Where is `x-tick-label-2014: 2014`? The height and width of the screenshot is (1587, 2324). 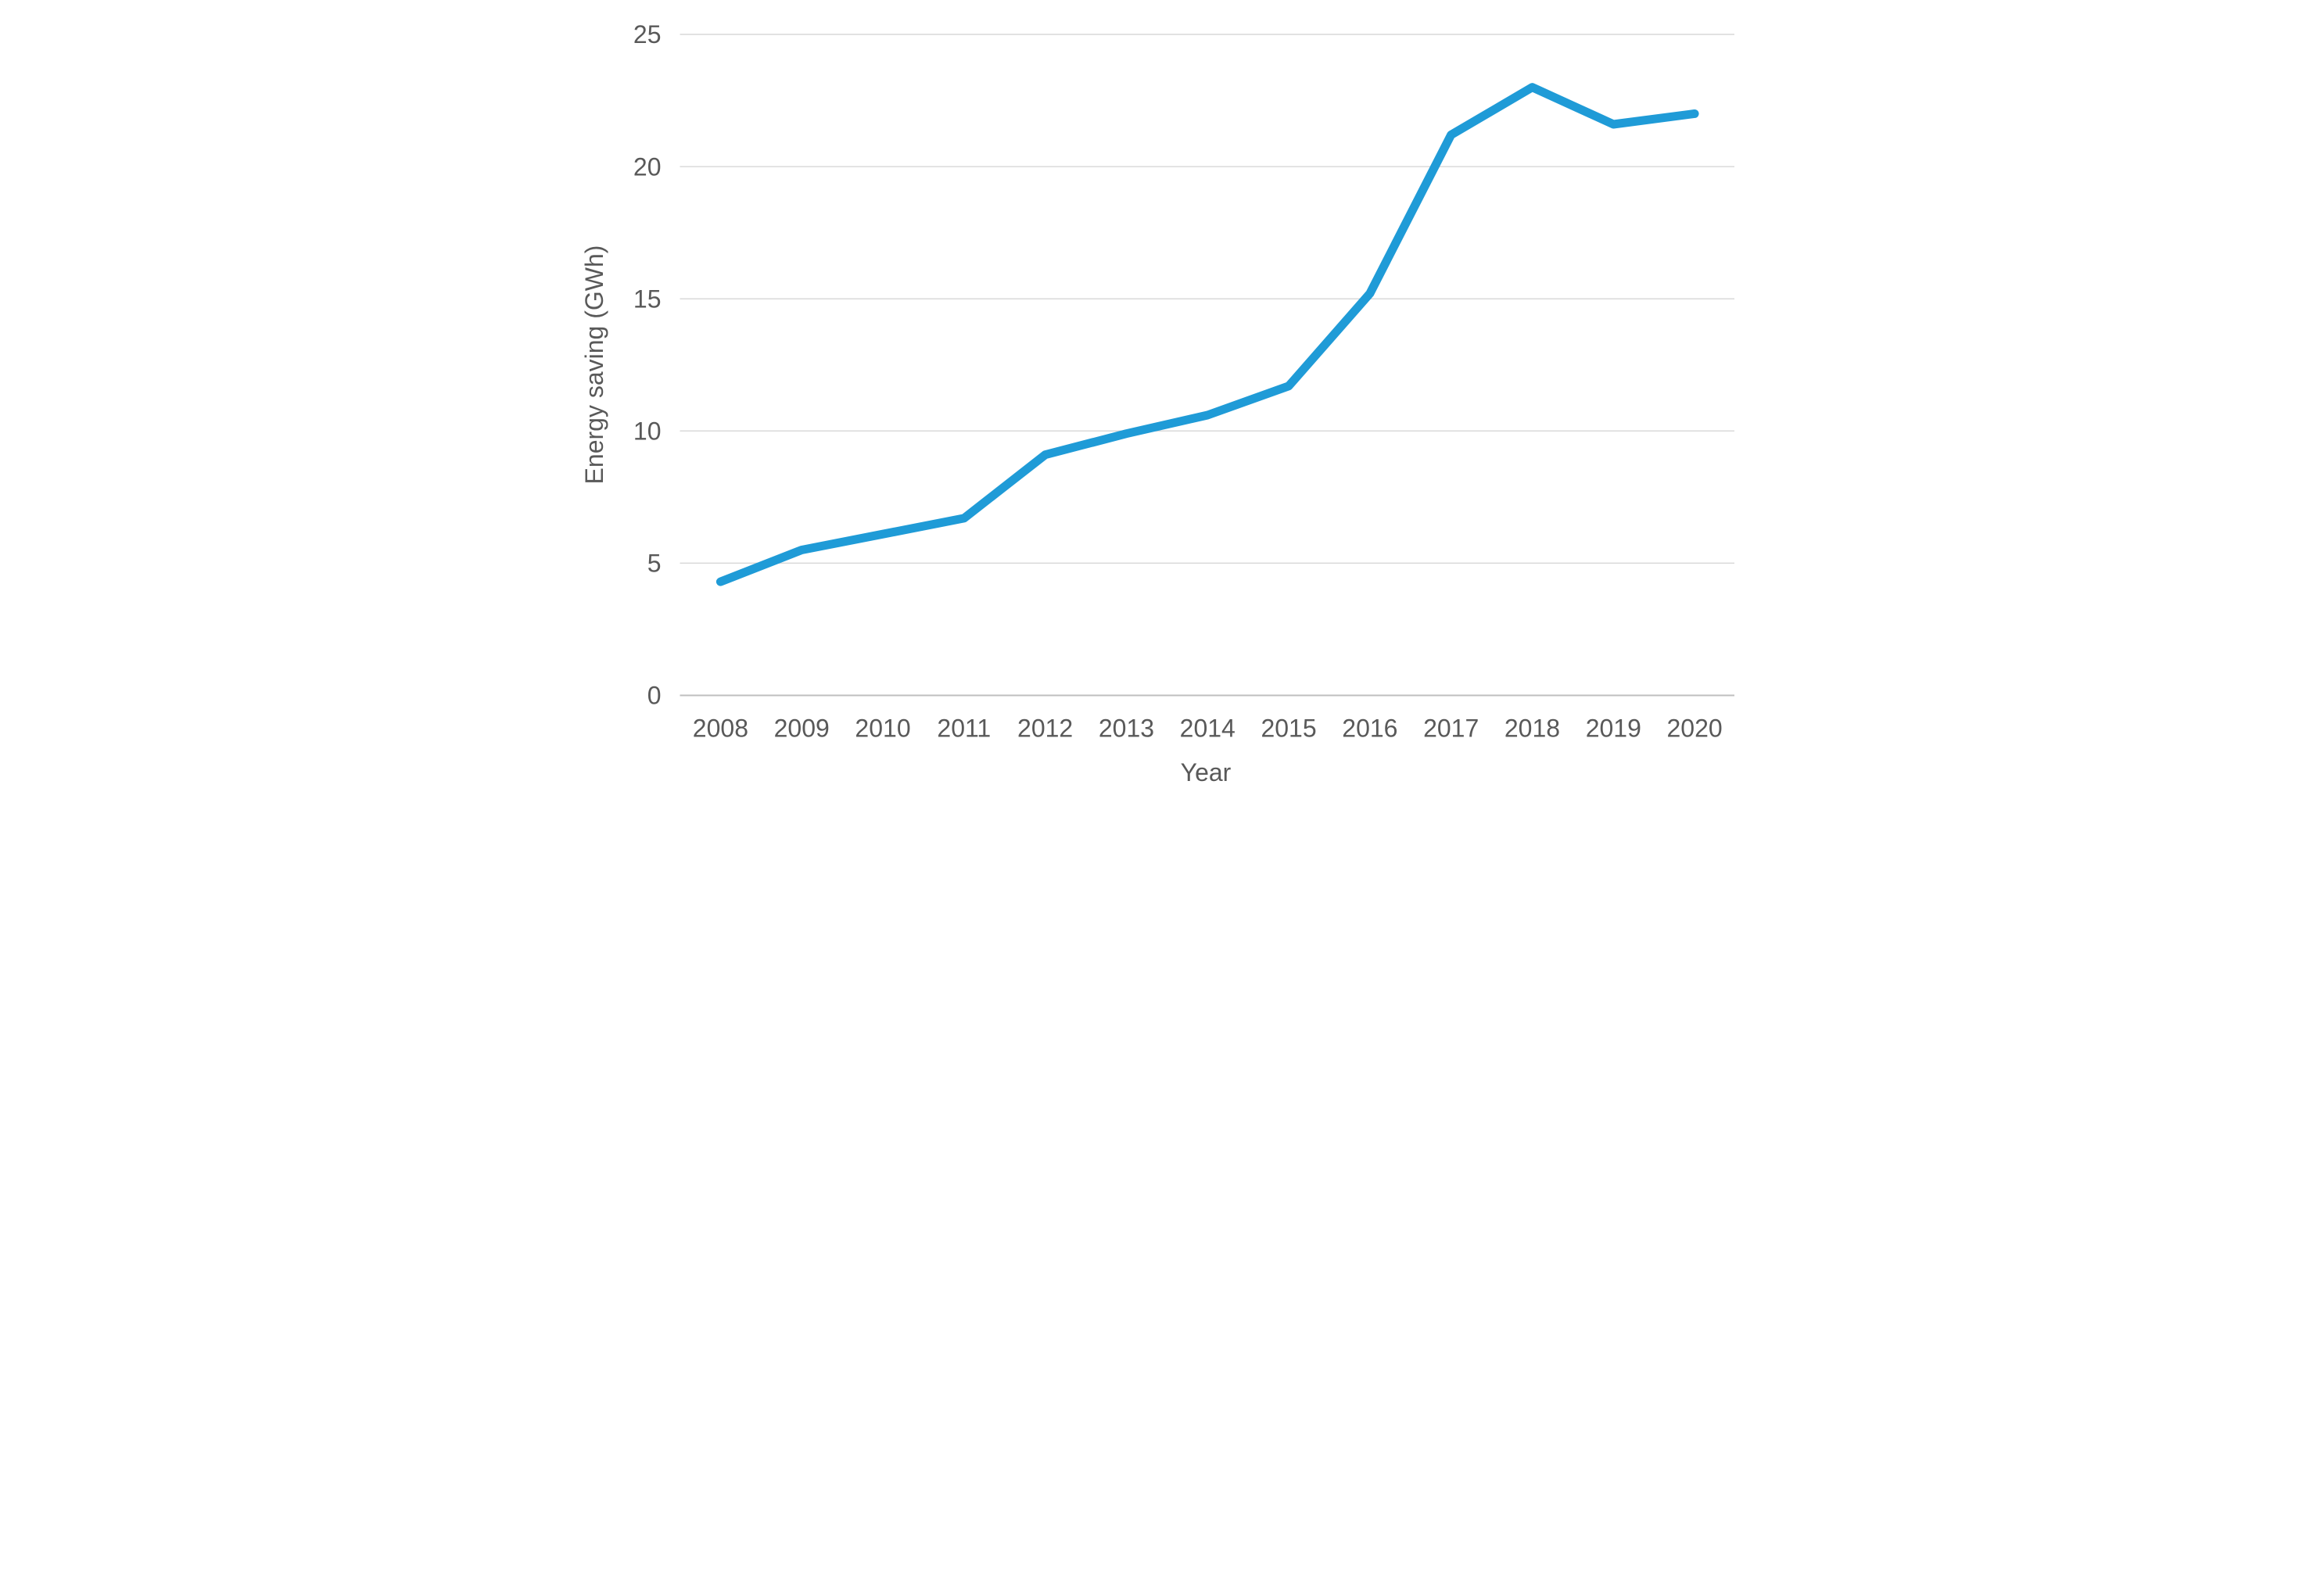
x-tick-label-2014: 2014 is located at coordinates (1208, 729).